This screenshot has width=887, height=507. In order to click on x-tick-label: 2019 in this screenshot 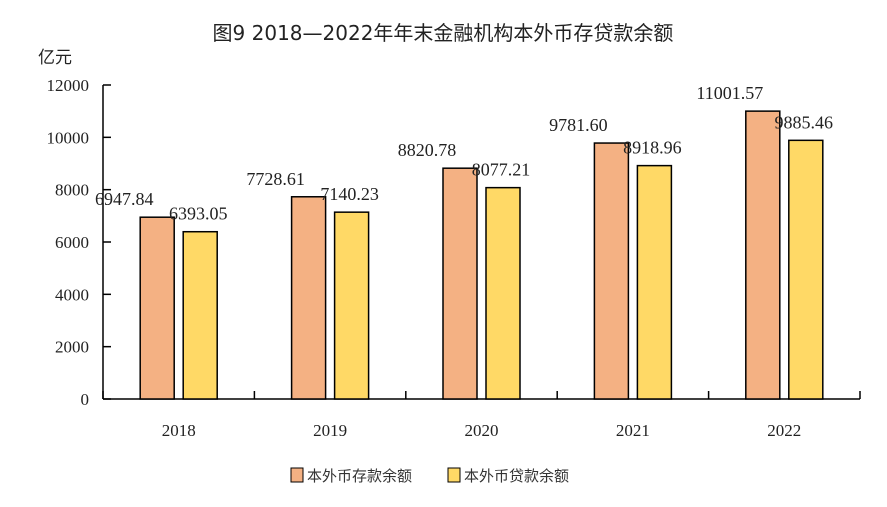, I will do `click(330, 430)`.